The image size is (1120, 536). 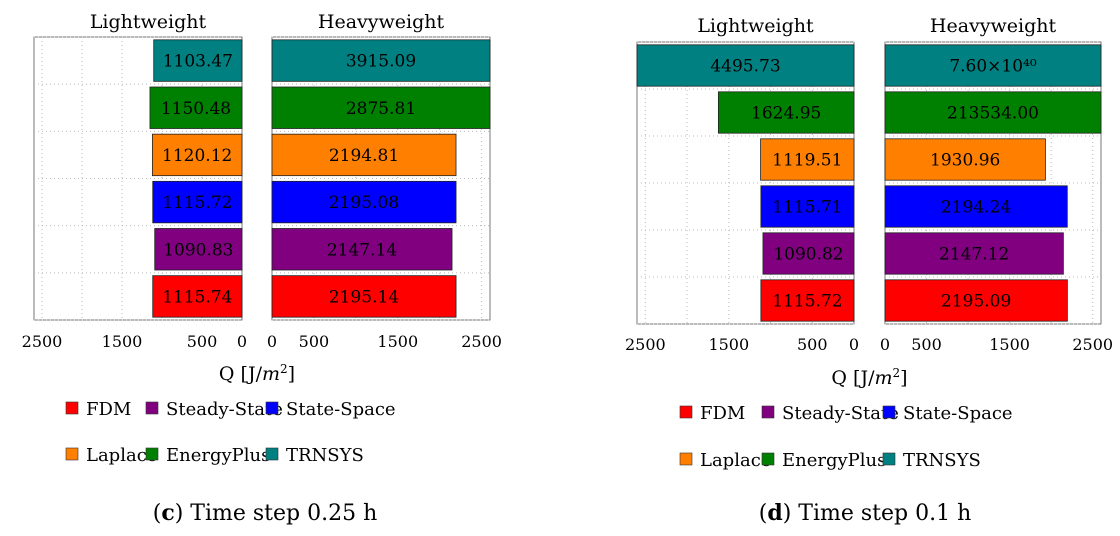 I want to click on data-label-lightweight-fdm: 1115.74, so click(x=197, y=297).